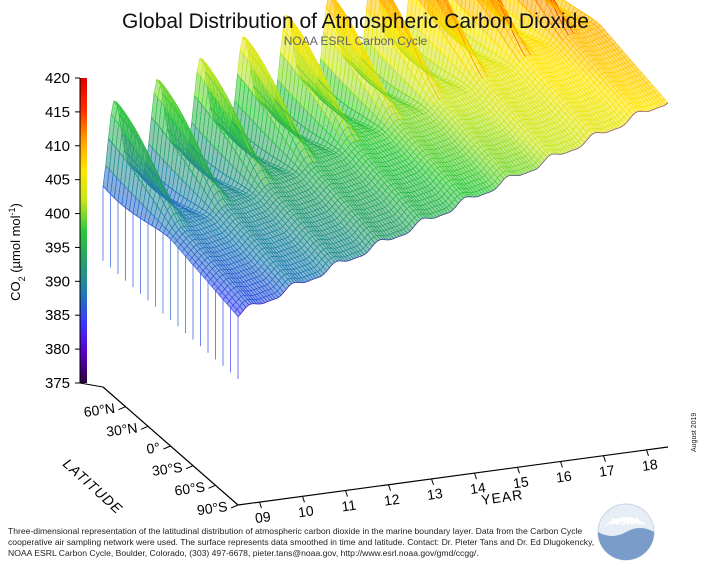  What do you see at coordinates (564, 477) in the screenshot?
I see `year-tick-label: 16` at bounding box center [564, 477].